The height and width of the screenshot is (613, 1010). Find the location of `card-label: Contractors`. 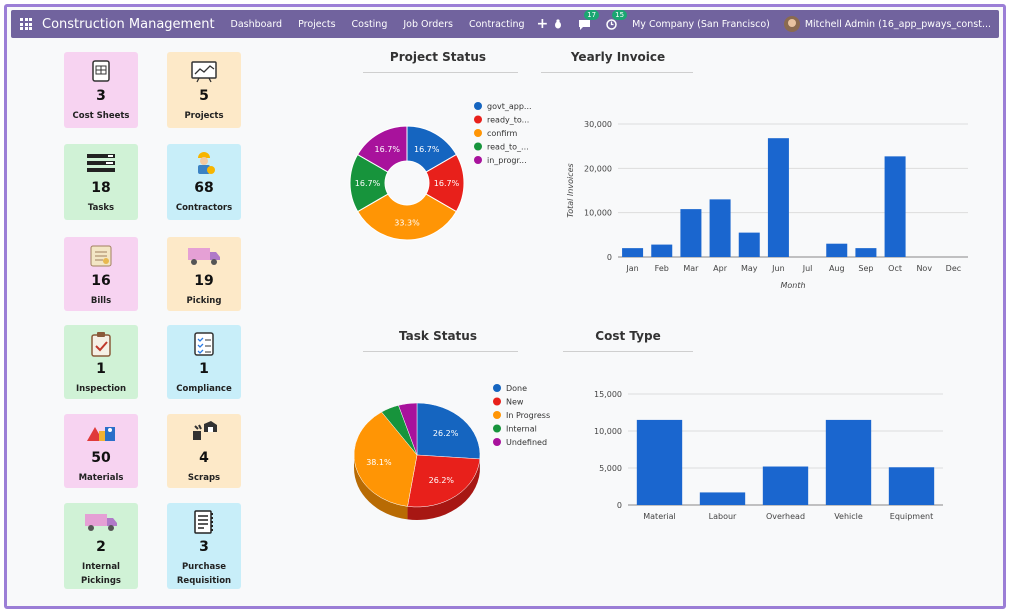

card-label: Contractors is located at coordinates (204, 208).